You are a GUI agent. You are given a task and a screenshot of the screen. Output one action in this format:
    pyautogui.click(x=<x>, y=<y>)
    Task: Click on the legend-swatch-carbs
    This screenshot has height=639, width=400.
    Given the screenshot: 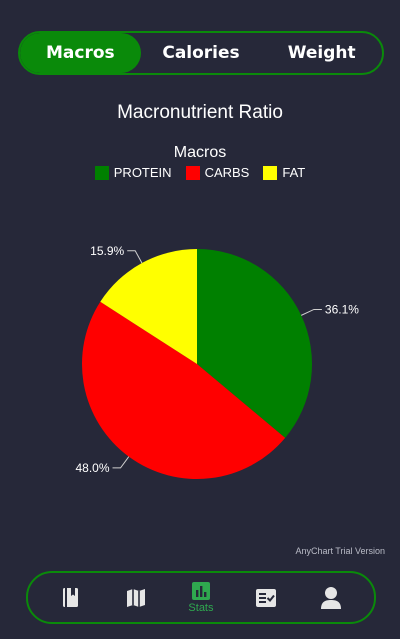 What is the action you would take?
    pyautogui.click(x=192, y=172)
    